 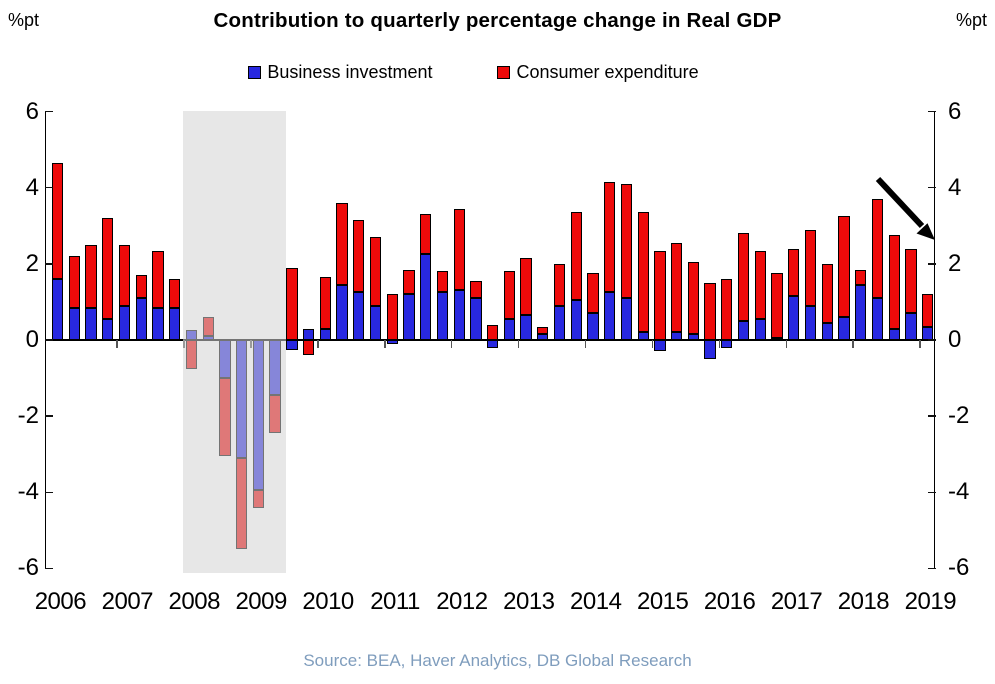 What do you see at coordinates (194, 601) in the screenshot?
I see `x-axis-year-label: 2008` at bounding box center [194, 601].